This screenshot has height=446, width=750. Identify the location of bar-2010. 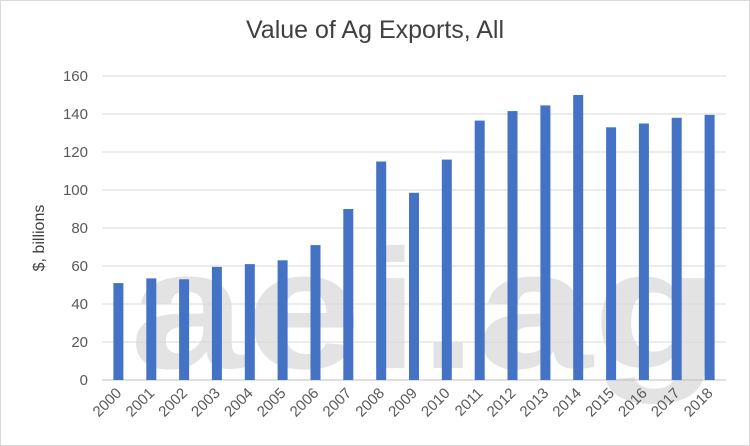
(446, 269).